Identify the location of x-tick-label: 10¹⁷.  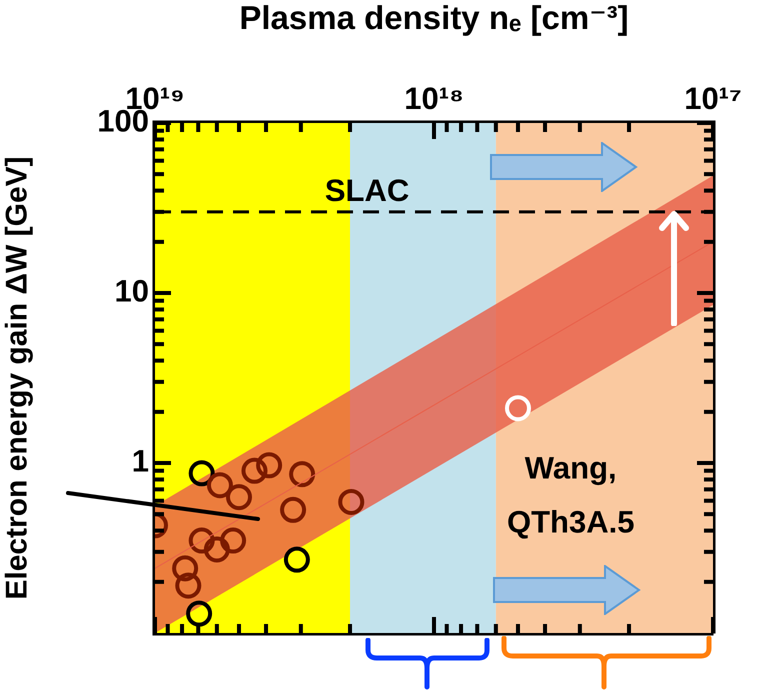
(713, 98).